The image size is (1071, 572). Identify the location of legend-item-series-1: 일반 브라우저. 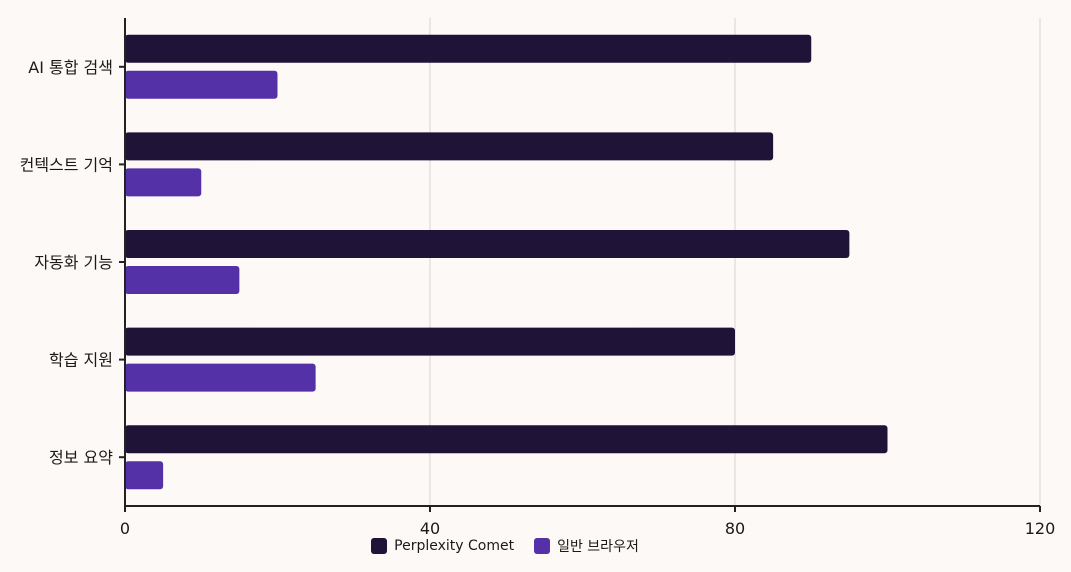
(586, 546).